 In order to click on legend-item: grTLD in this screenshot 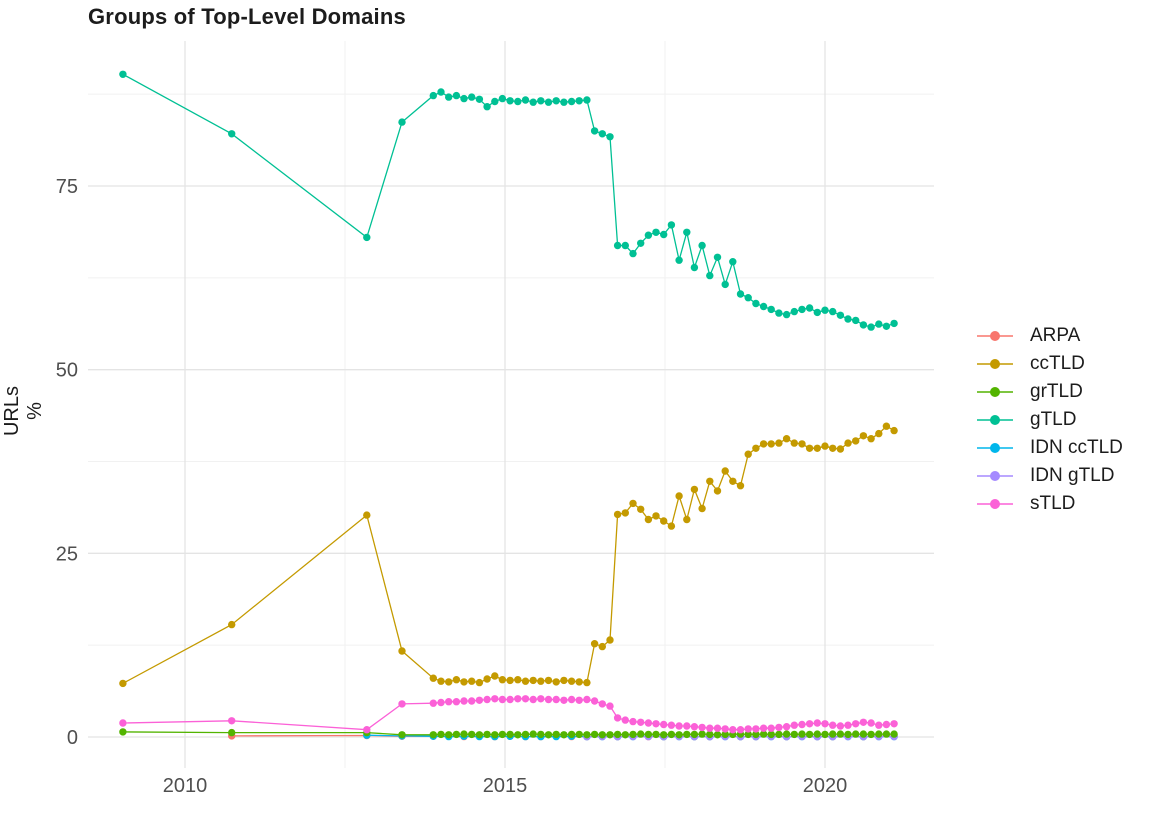, I will do `click(1049, 392)`.